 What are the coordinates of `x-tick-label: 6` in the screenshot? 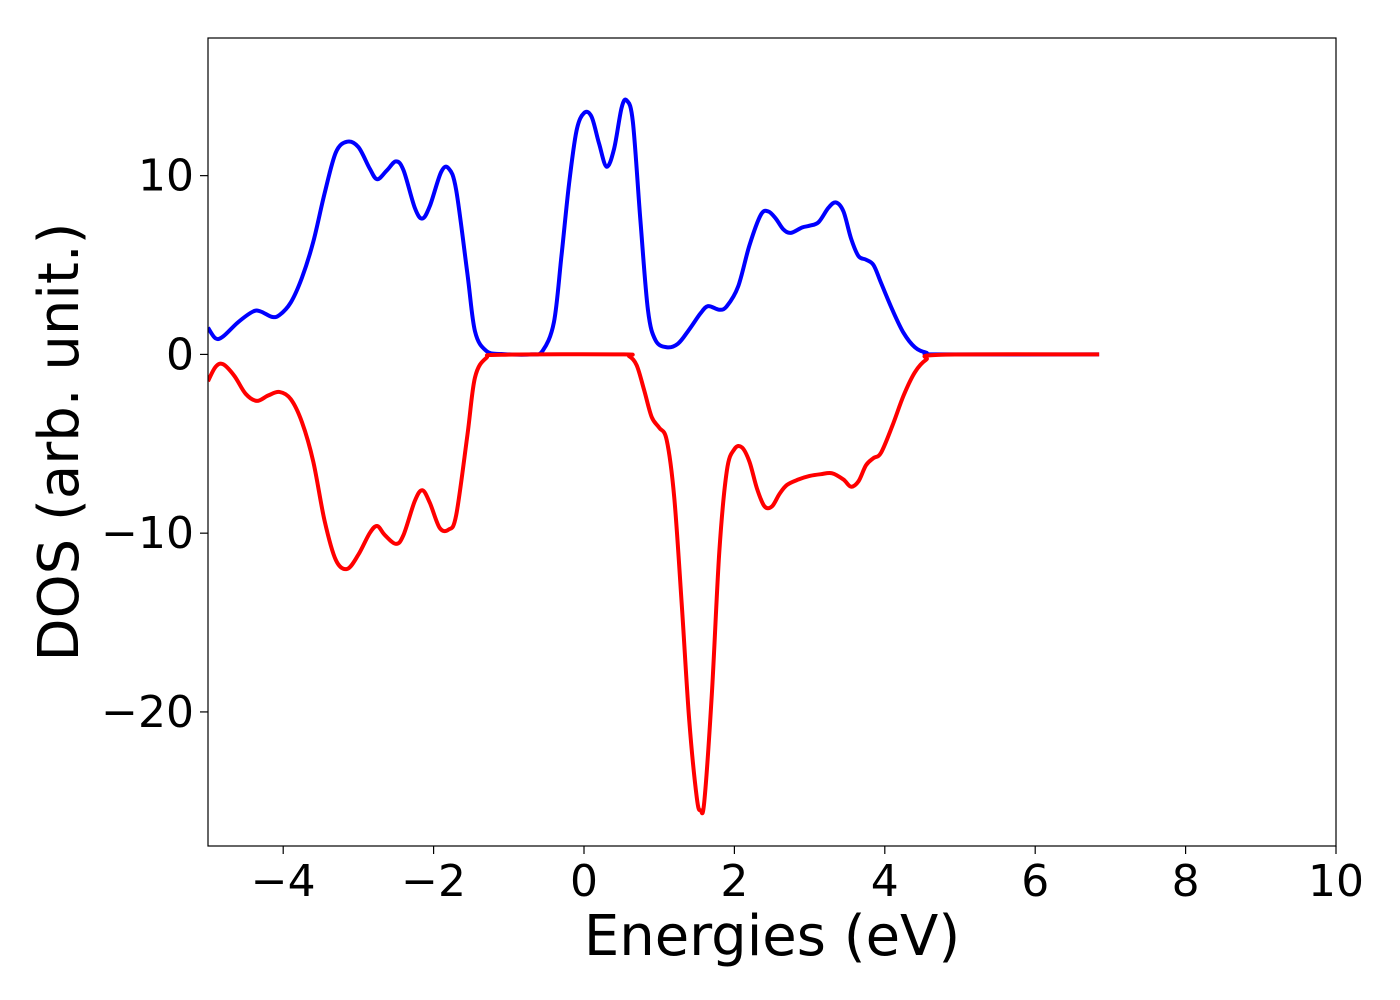 It's located at (1035, 881).